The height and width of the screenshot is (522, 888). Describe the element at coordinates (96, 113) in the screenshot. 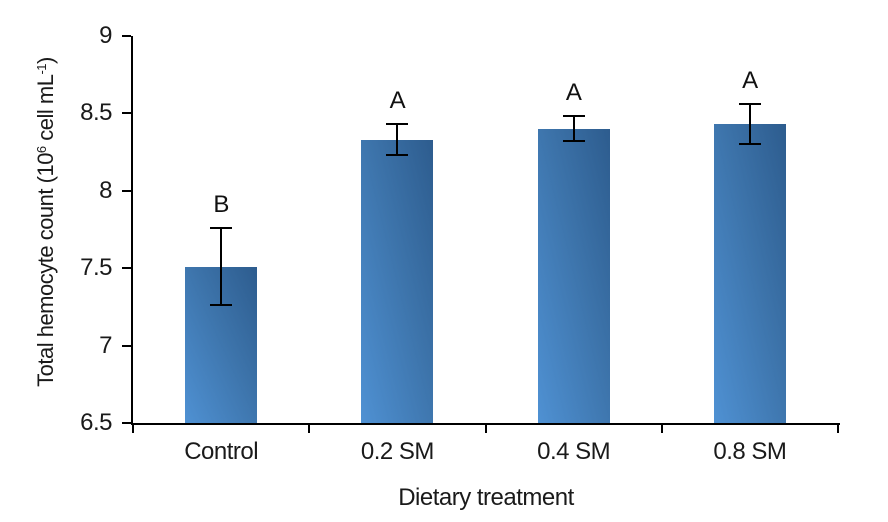

I see `y-tick-label: 8.5` at that location.